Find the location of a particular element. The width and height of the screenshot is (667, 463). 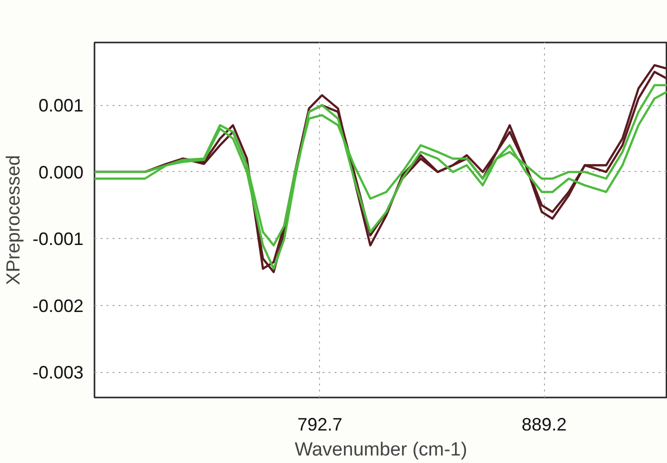

y-tick-label: -0.002 is located at coordinates (58, 306).